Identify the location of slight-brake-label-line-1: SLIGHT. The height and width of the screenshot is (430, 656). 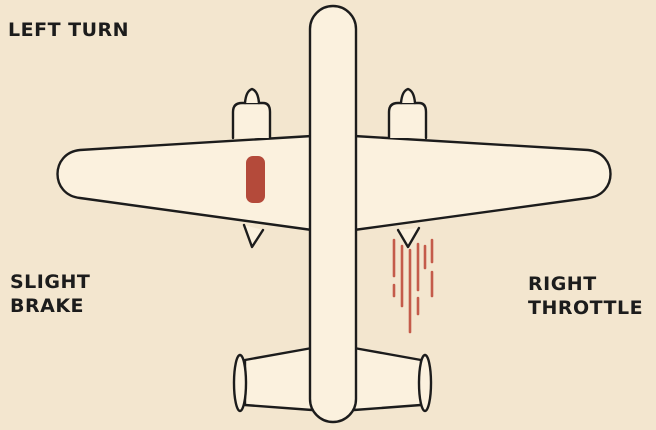
(50, 282).